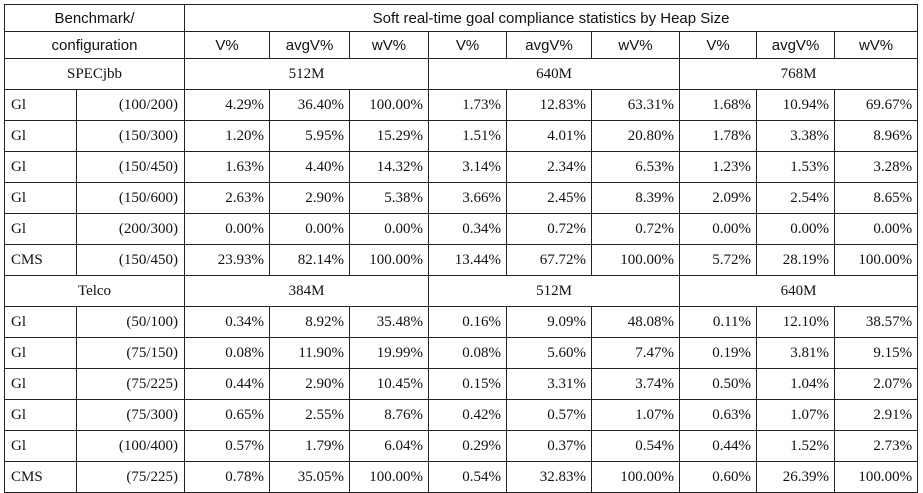 The width and height of the screenshot is (923, 493). Describe the element at coordinates (549, 198) in the screenshot. I see `value-cell: 2.45%` at that location.